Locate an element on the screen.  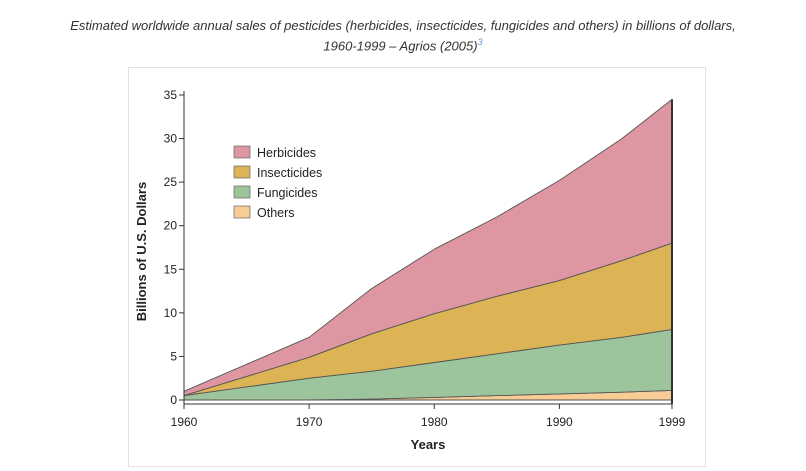
legend-swatch-herbicides is located at coordinates (242, 152).